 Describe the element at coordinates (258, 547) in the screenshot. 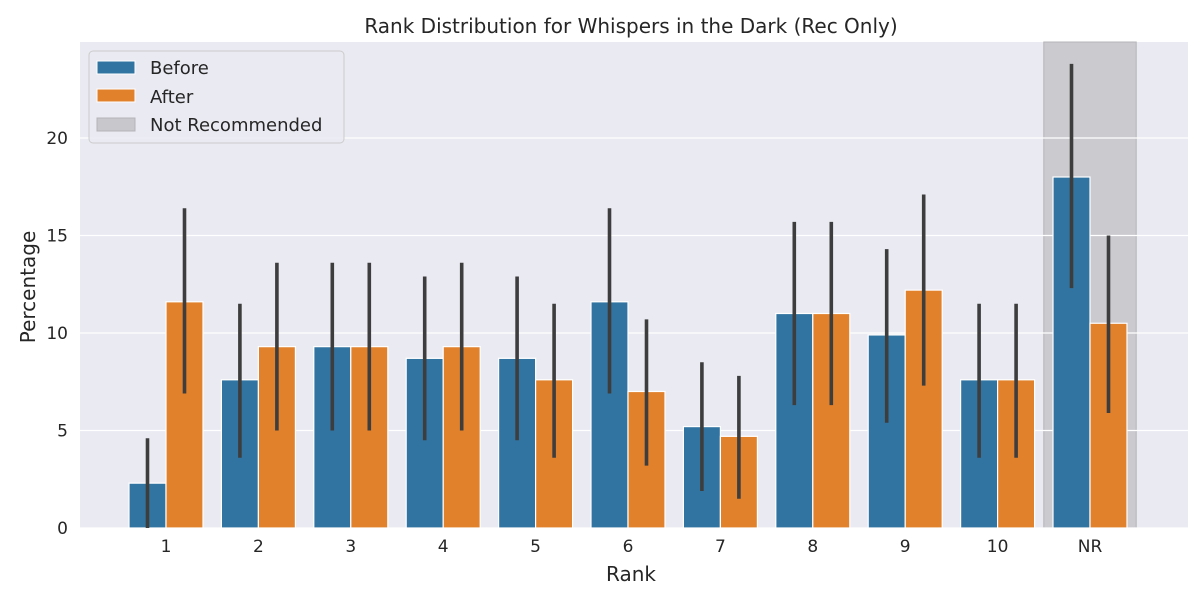

I see `x-tick-label-2: 2` at that location.